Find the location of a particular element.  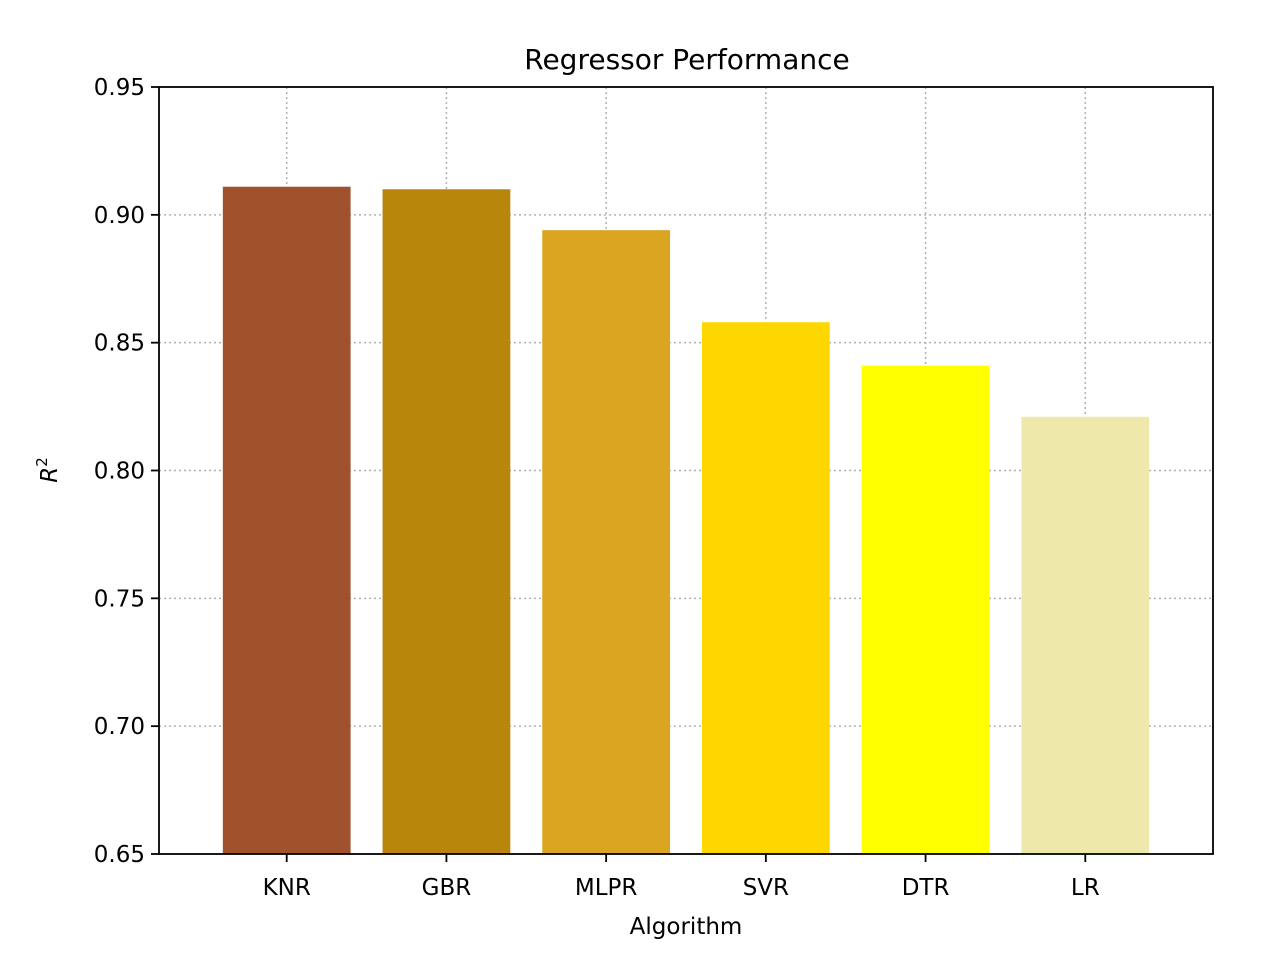

y-axis-label: R2 is located at coordinates (48, 470).